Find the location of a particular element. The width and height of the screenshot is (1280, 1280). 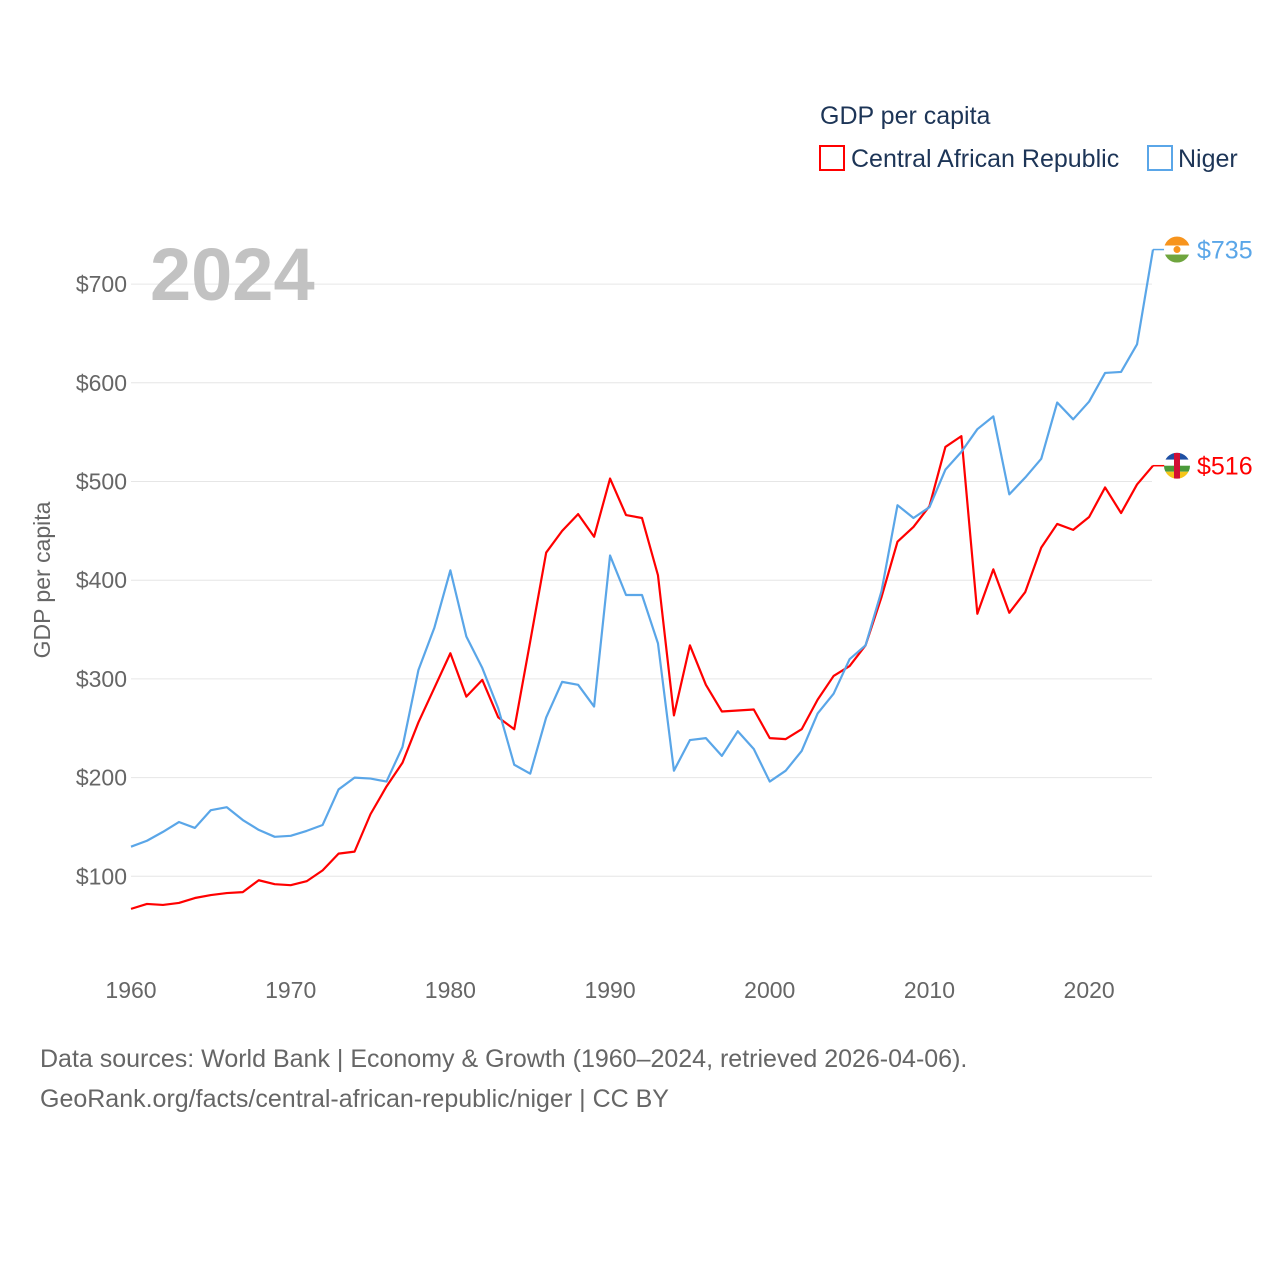

legend-item-niger: Niger is located at coordinates (1192, 159).